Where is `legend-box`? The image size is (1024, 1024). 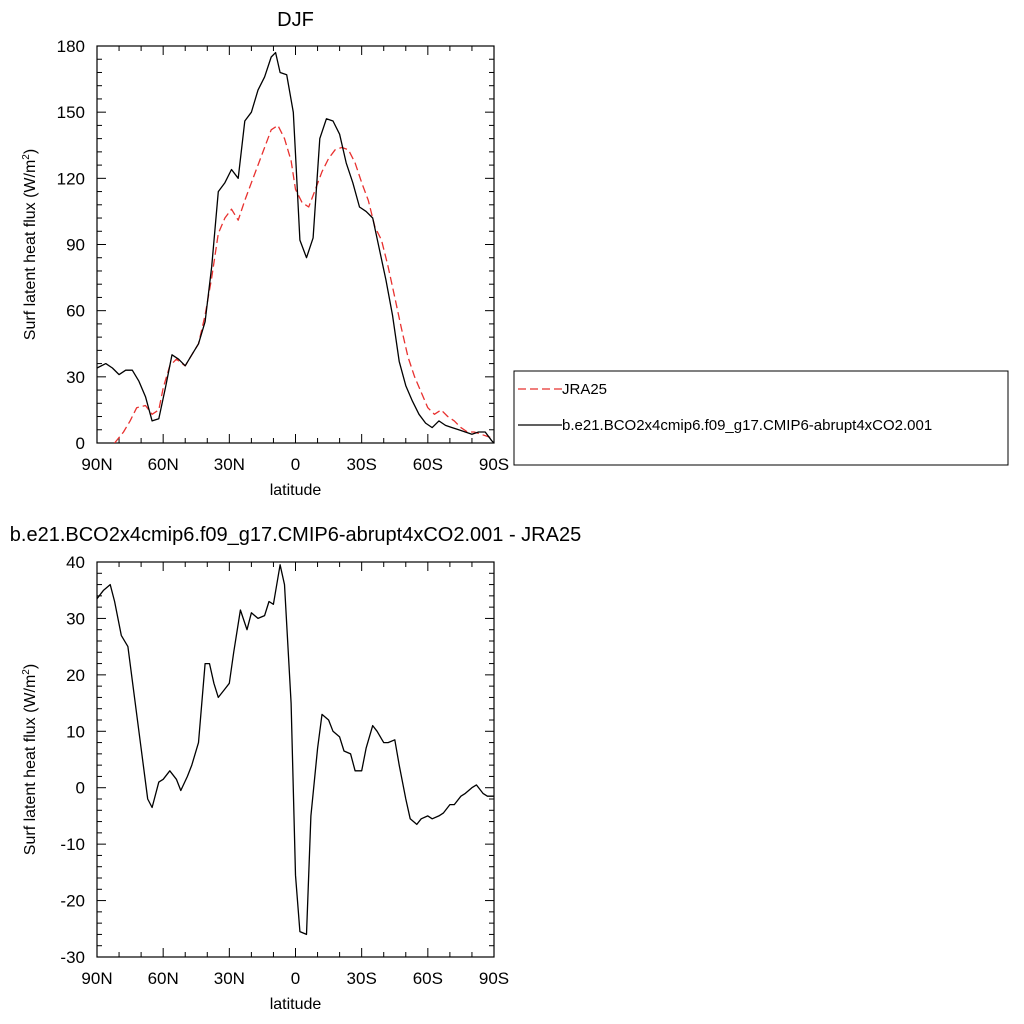
legend-box is located at coordinates (761, 418).